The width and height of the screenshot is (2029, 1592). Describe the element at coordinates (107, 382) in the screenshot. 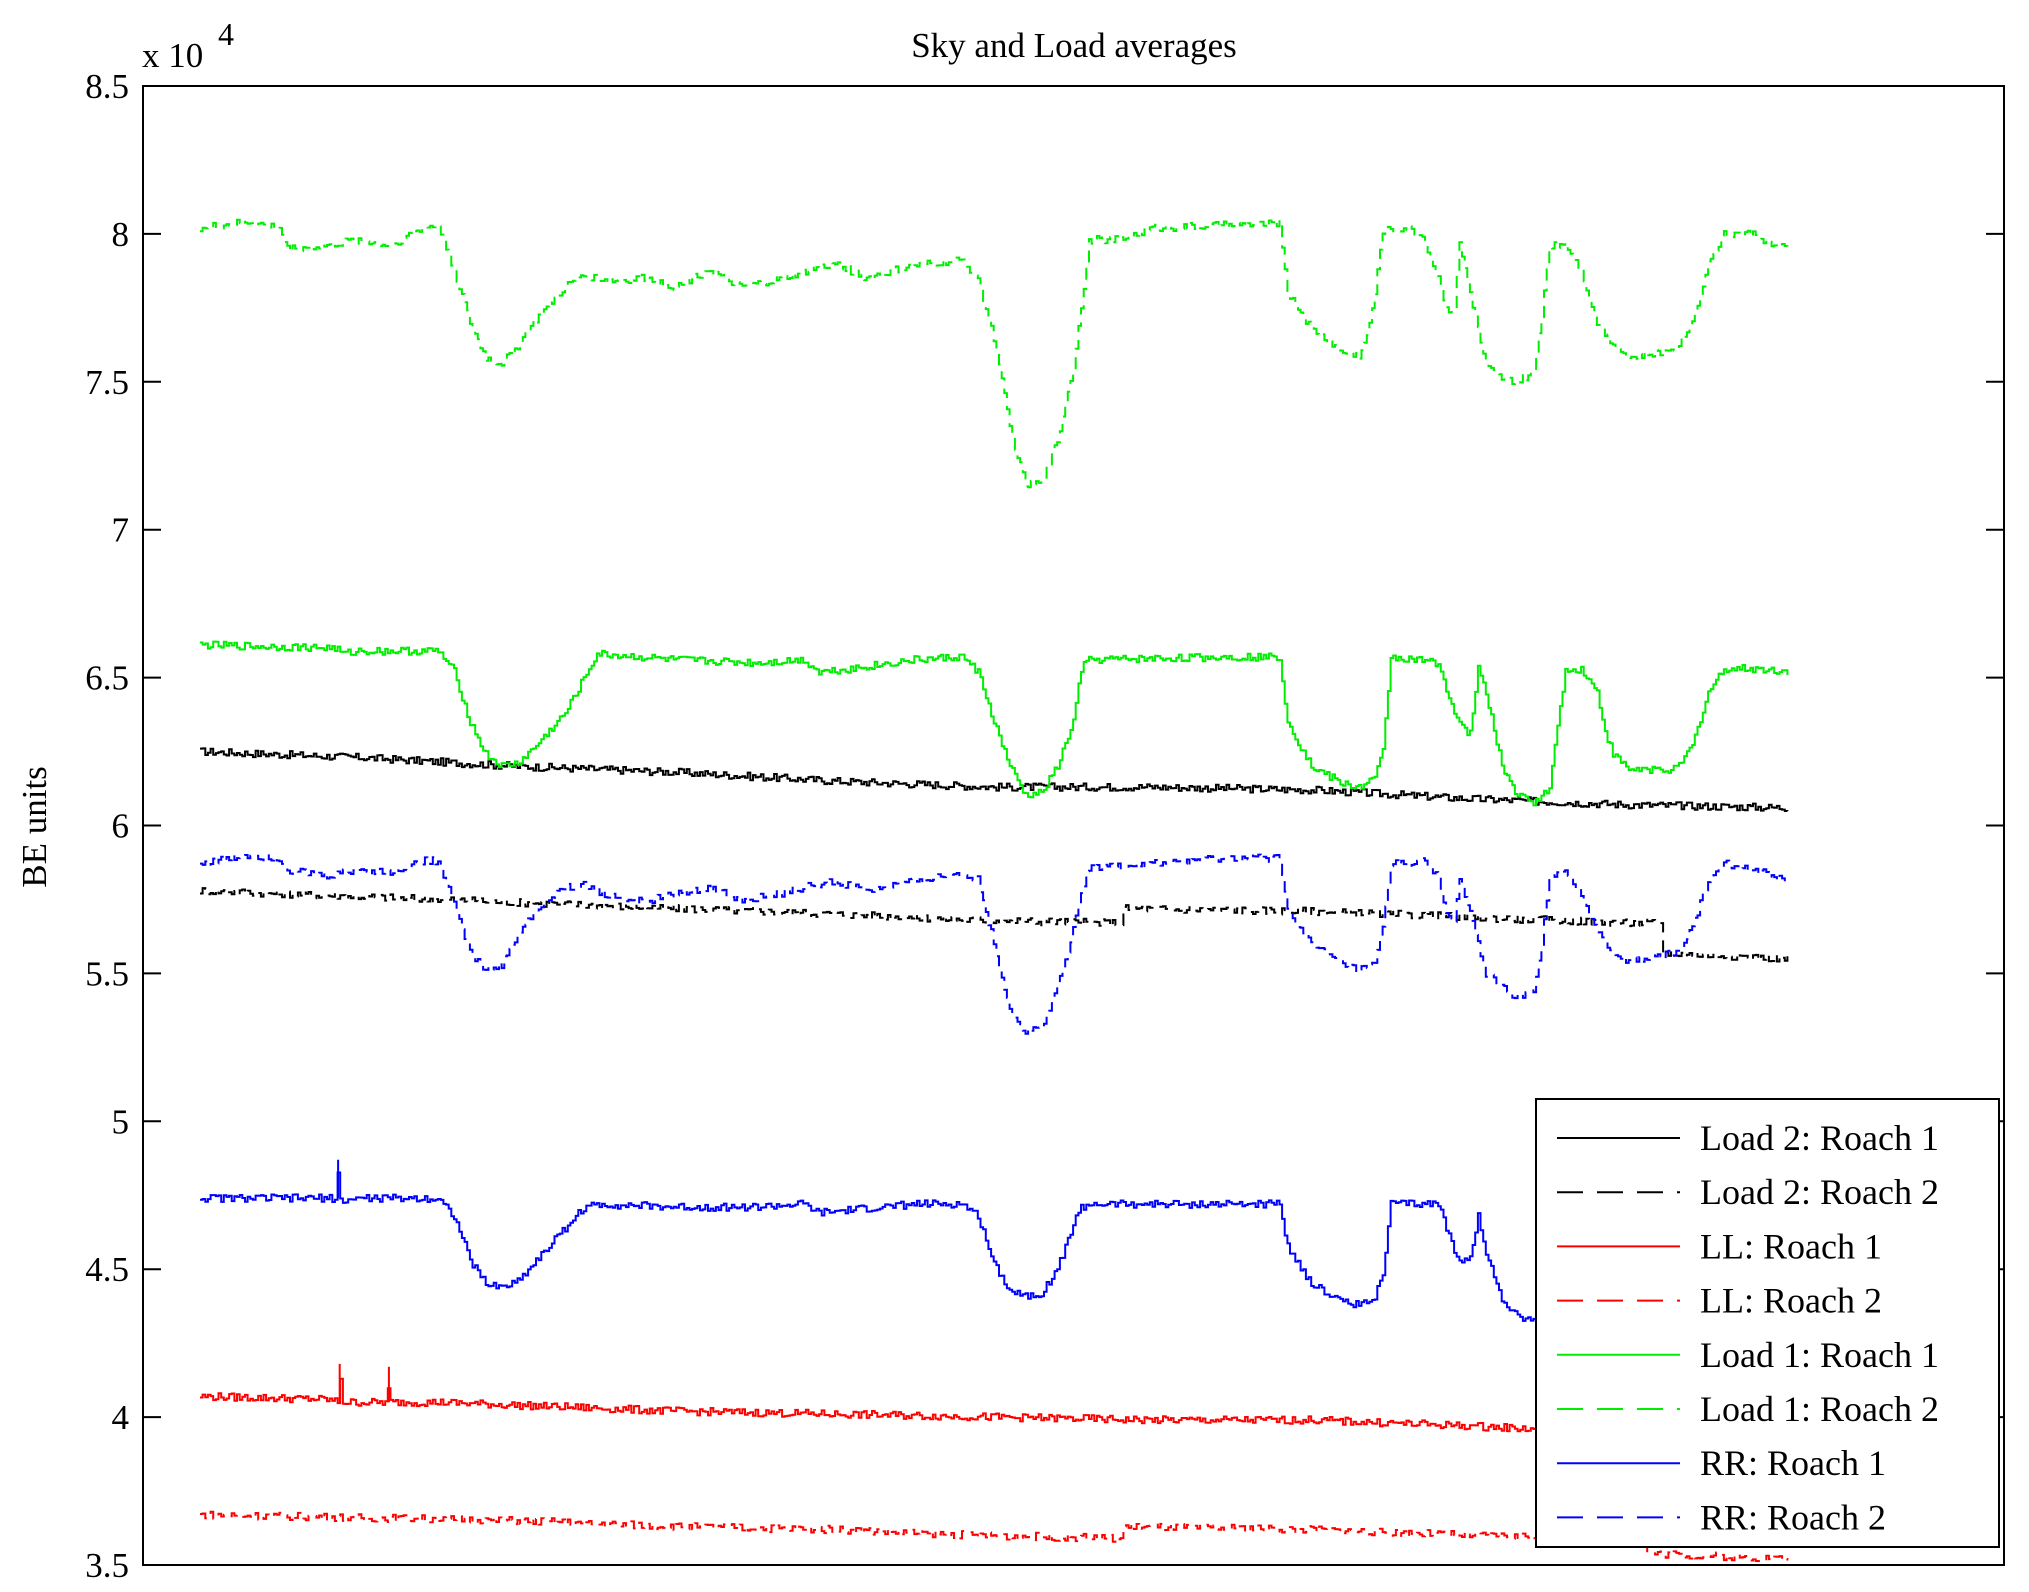

I see `y-tick-label: 7.5` at that location.